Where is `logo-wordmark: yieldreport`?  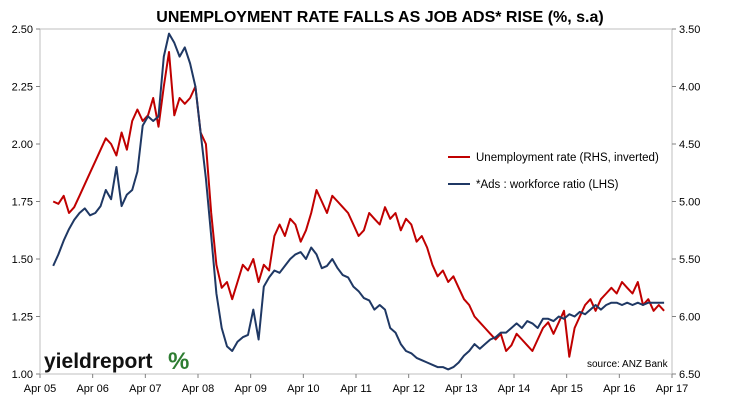 logo-wordmark: yieldreport is located at coordinates (98, 361).